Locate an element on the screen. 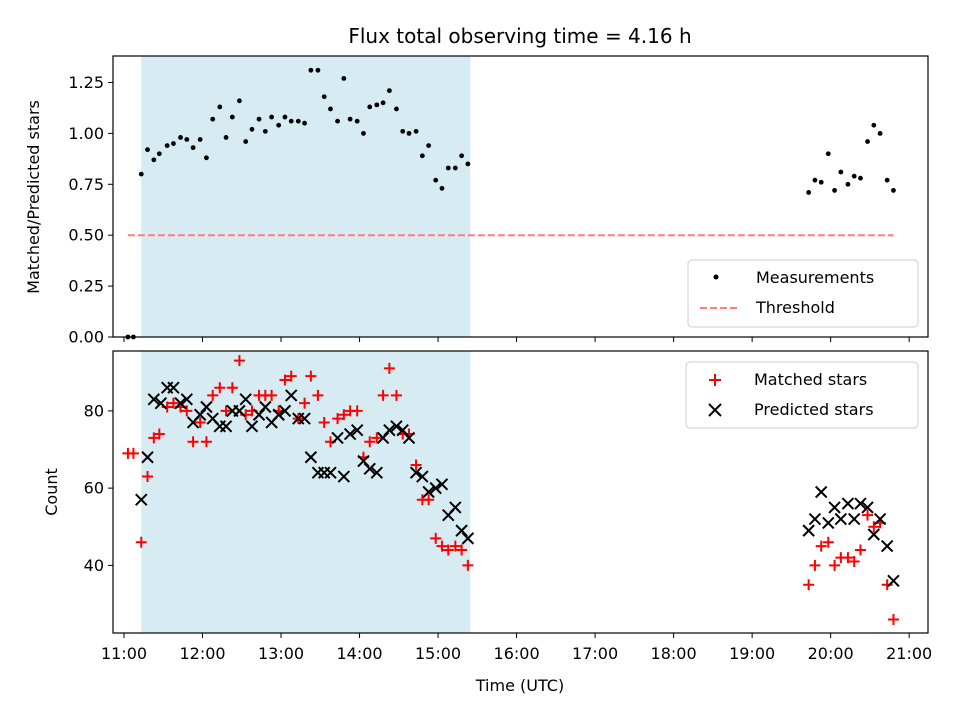 The height and width of the screenshot is (720, 960). bottom-ytick-label: 60 is located at coordinates (94, 488).